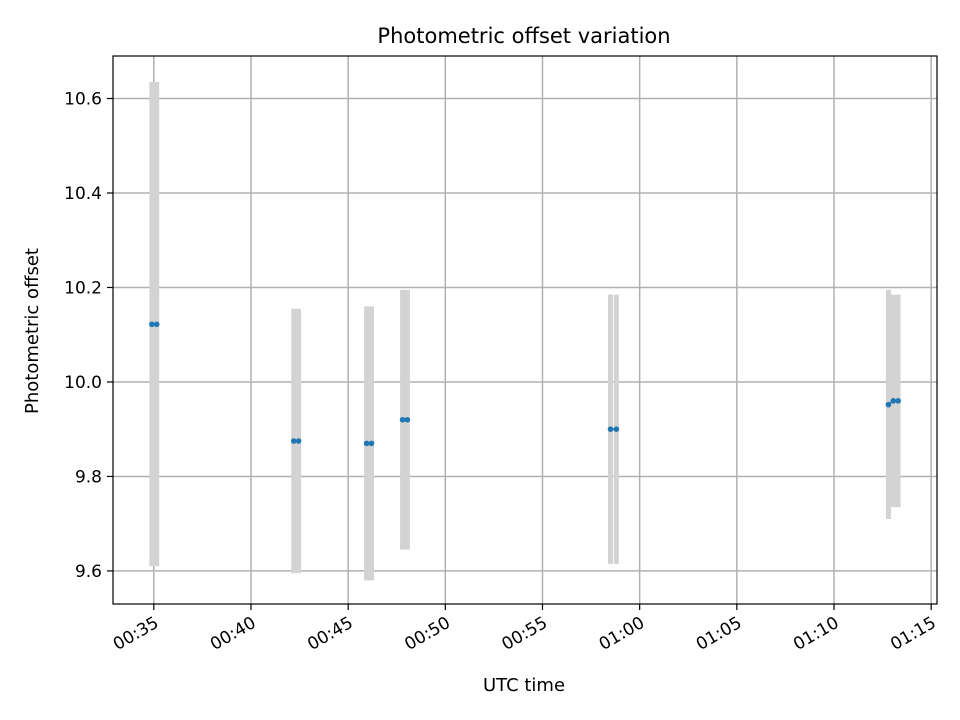 The image size is (960, 720). I want to click on y-tick-label: 10.6, so click(83, 100).